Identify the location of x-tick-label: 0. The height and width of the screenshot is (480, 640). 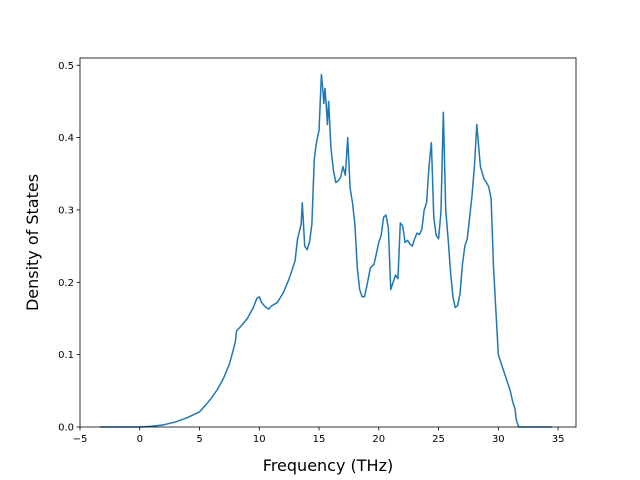
(140, 439).